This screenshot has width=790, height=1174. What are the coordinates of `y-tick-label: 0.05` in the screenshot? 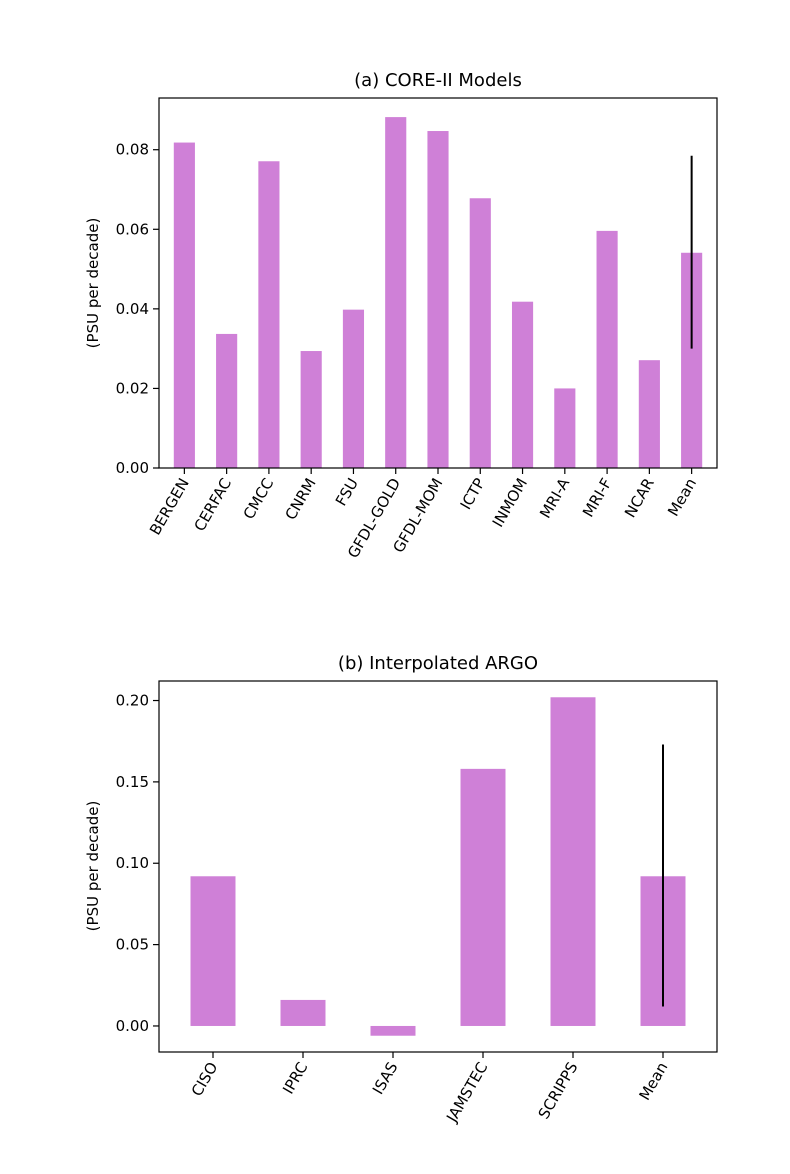 It's located at (132, 945).